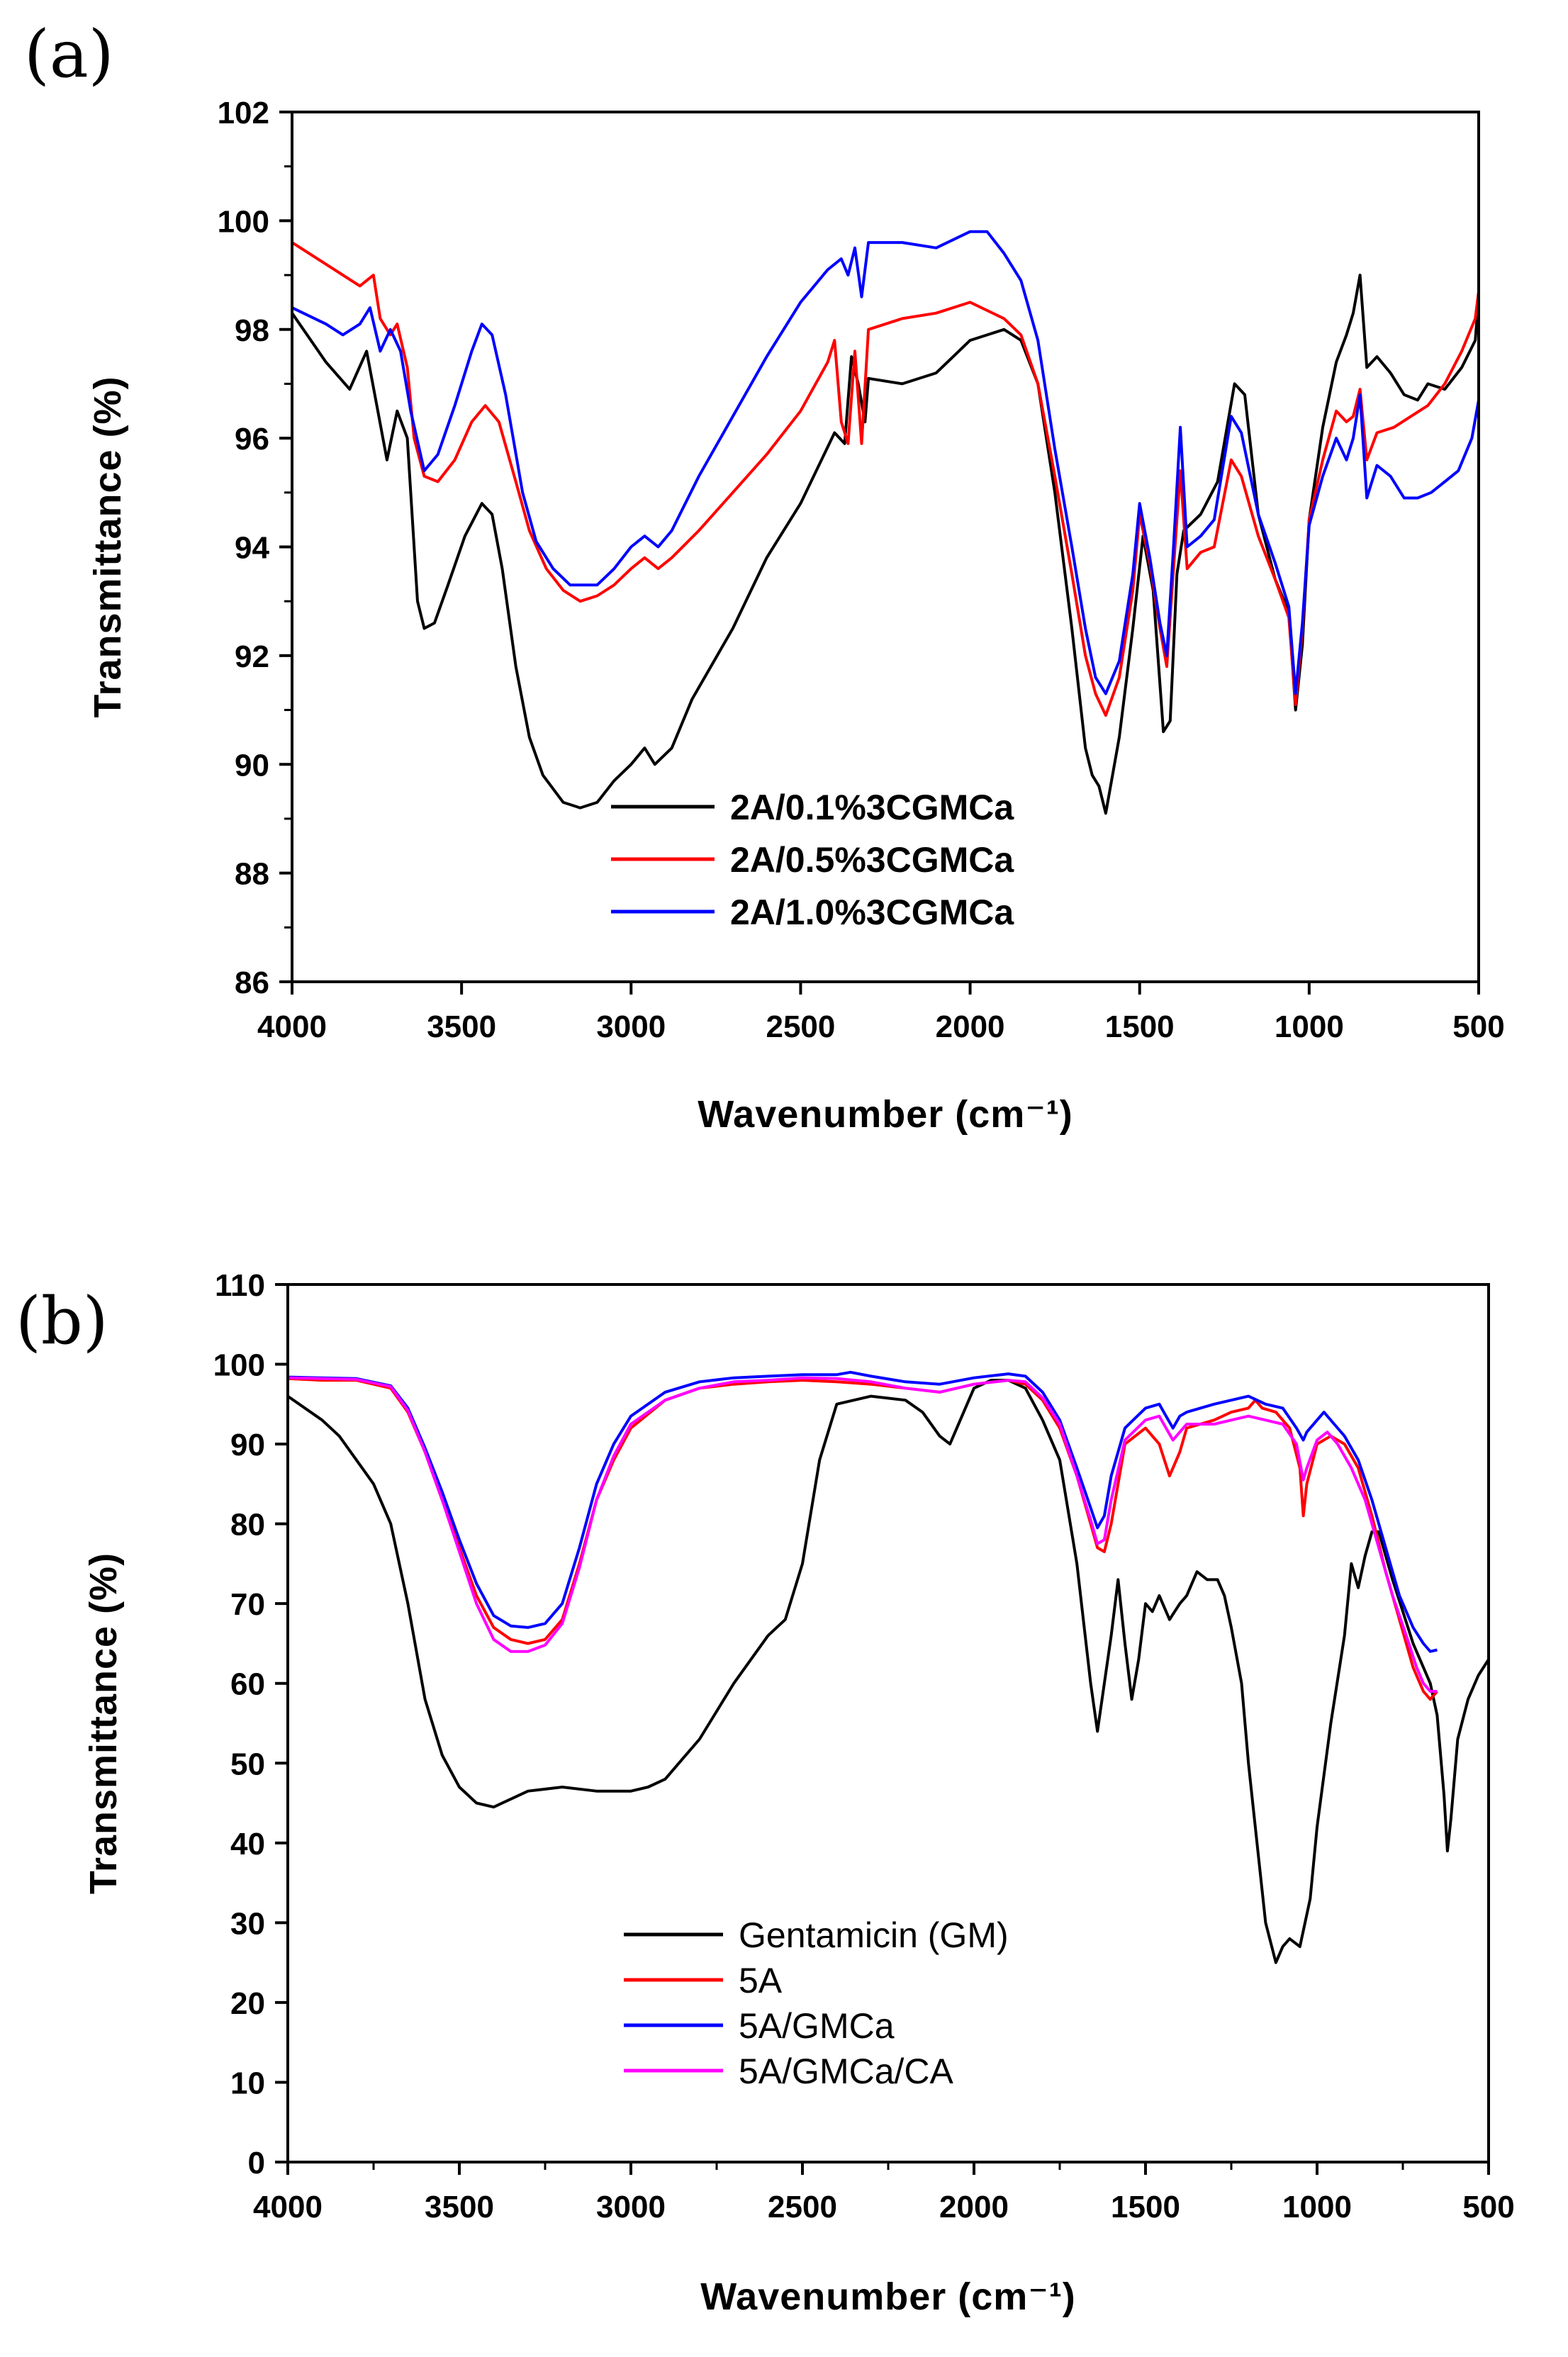 The image size is (1568, 2357). I want to click on legend-entry-4: 5A/GMCa/CA, so click(846, 2071).